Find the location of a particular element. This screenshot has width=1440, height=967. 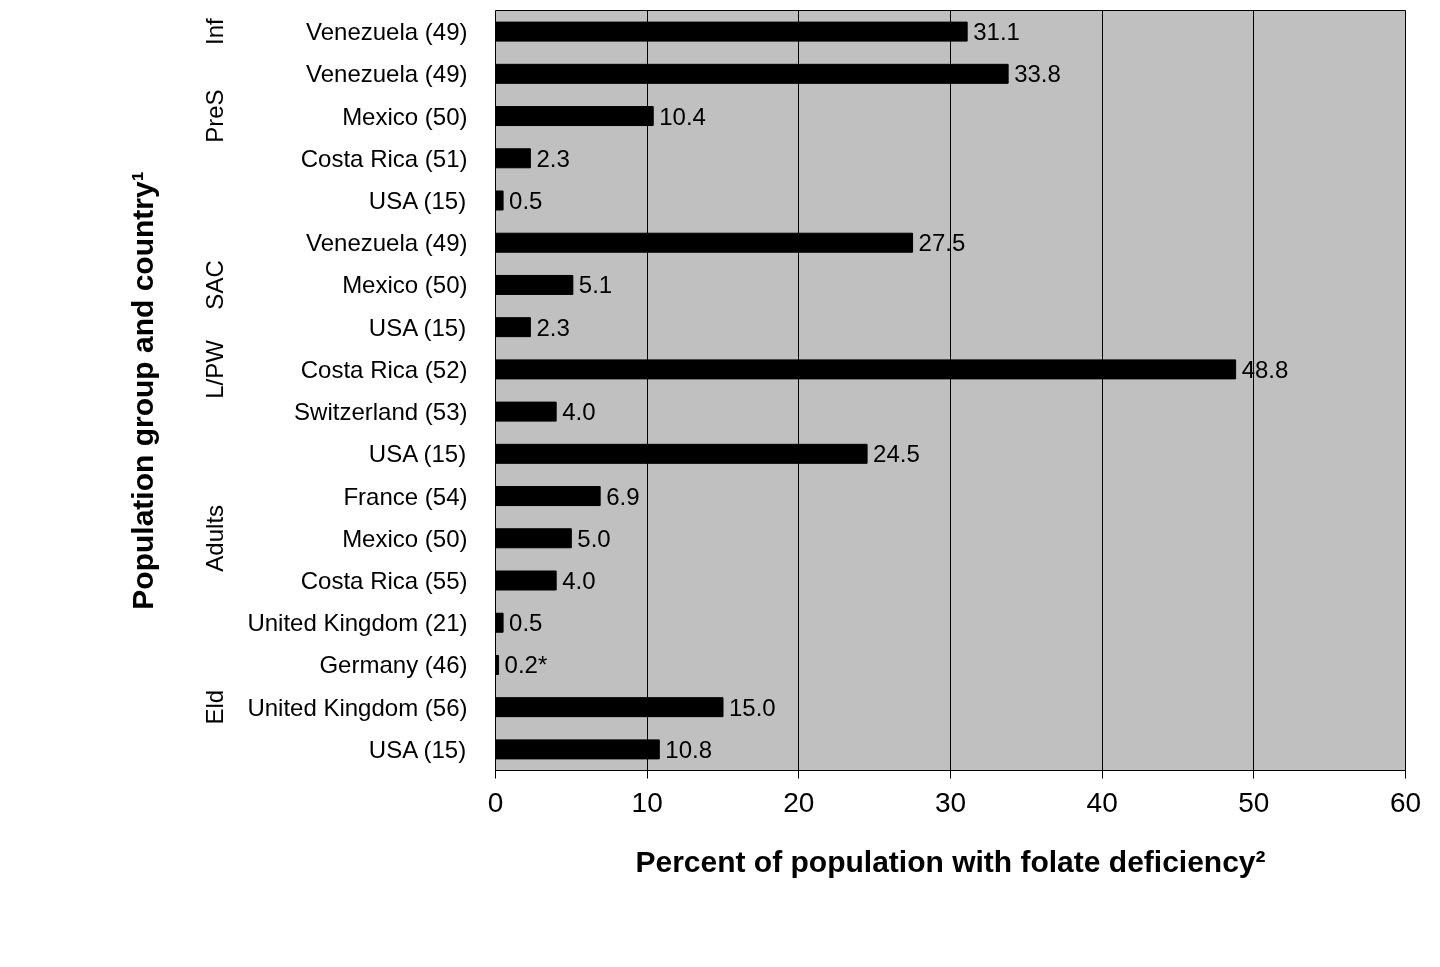

data-label: 5.0 is located at coordinates (594, 538).